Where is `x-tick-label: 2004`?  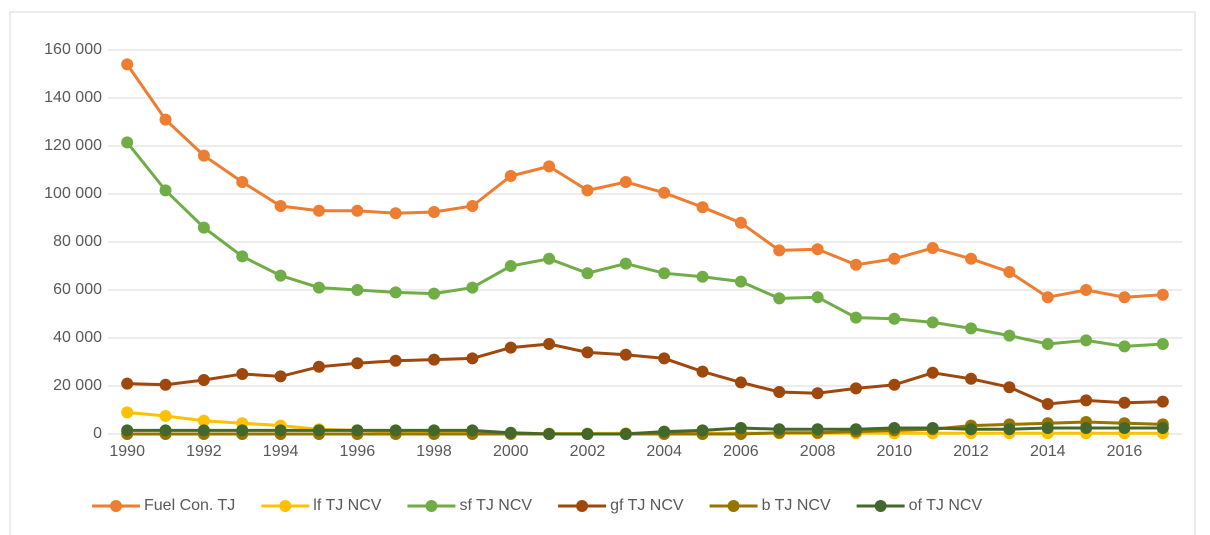
x-tick-label: 2004 is located at coordinates (664, 451).